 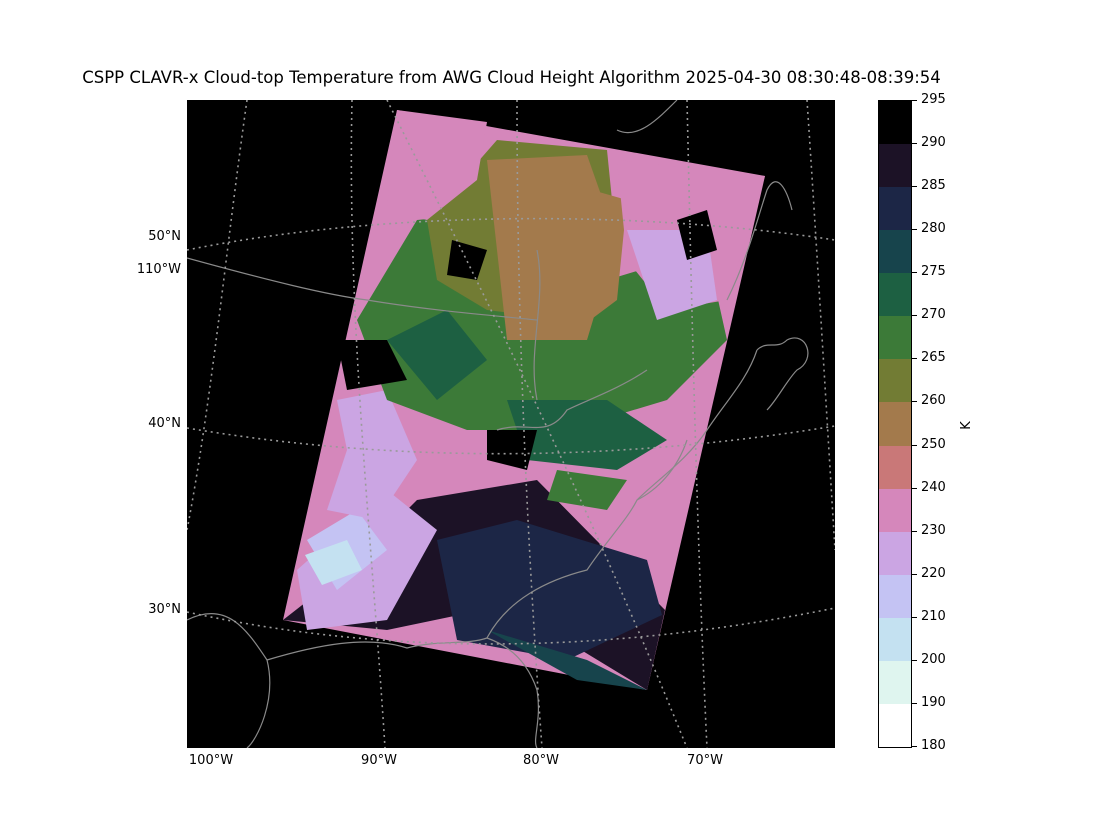 I want to click on colorbar, so click(x=895, y=424).